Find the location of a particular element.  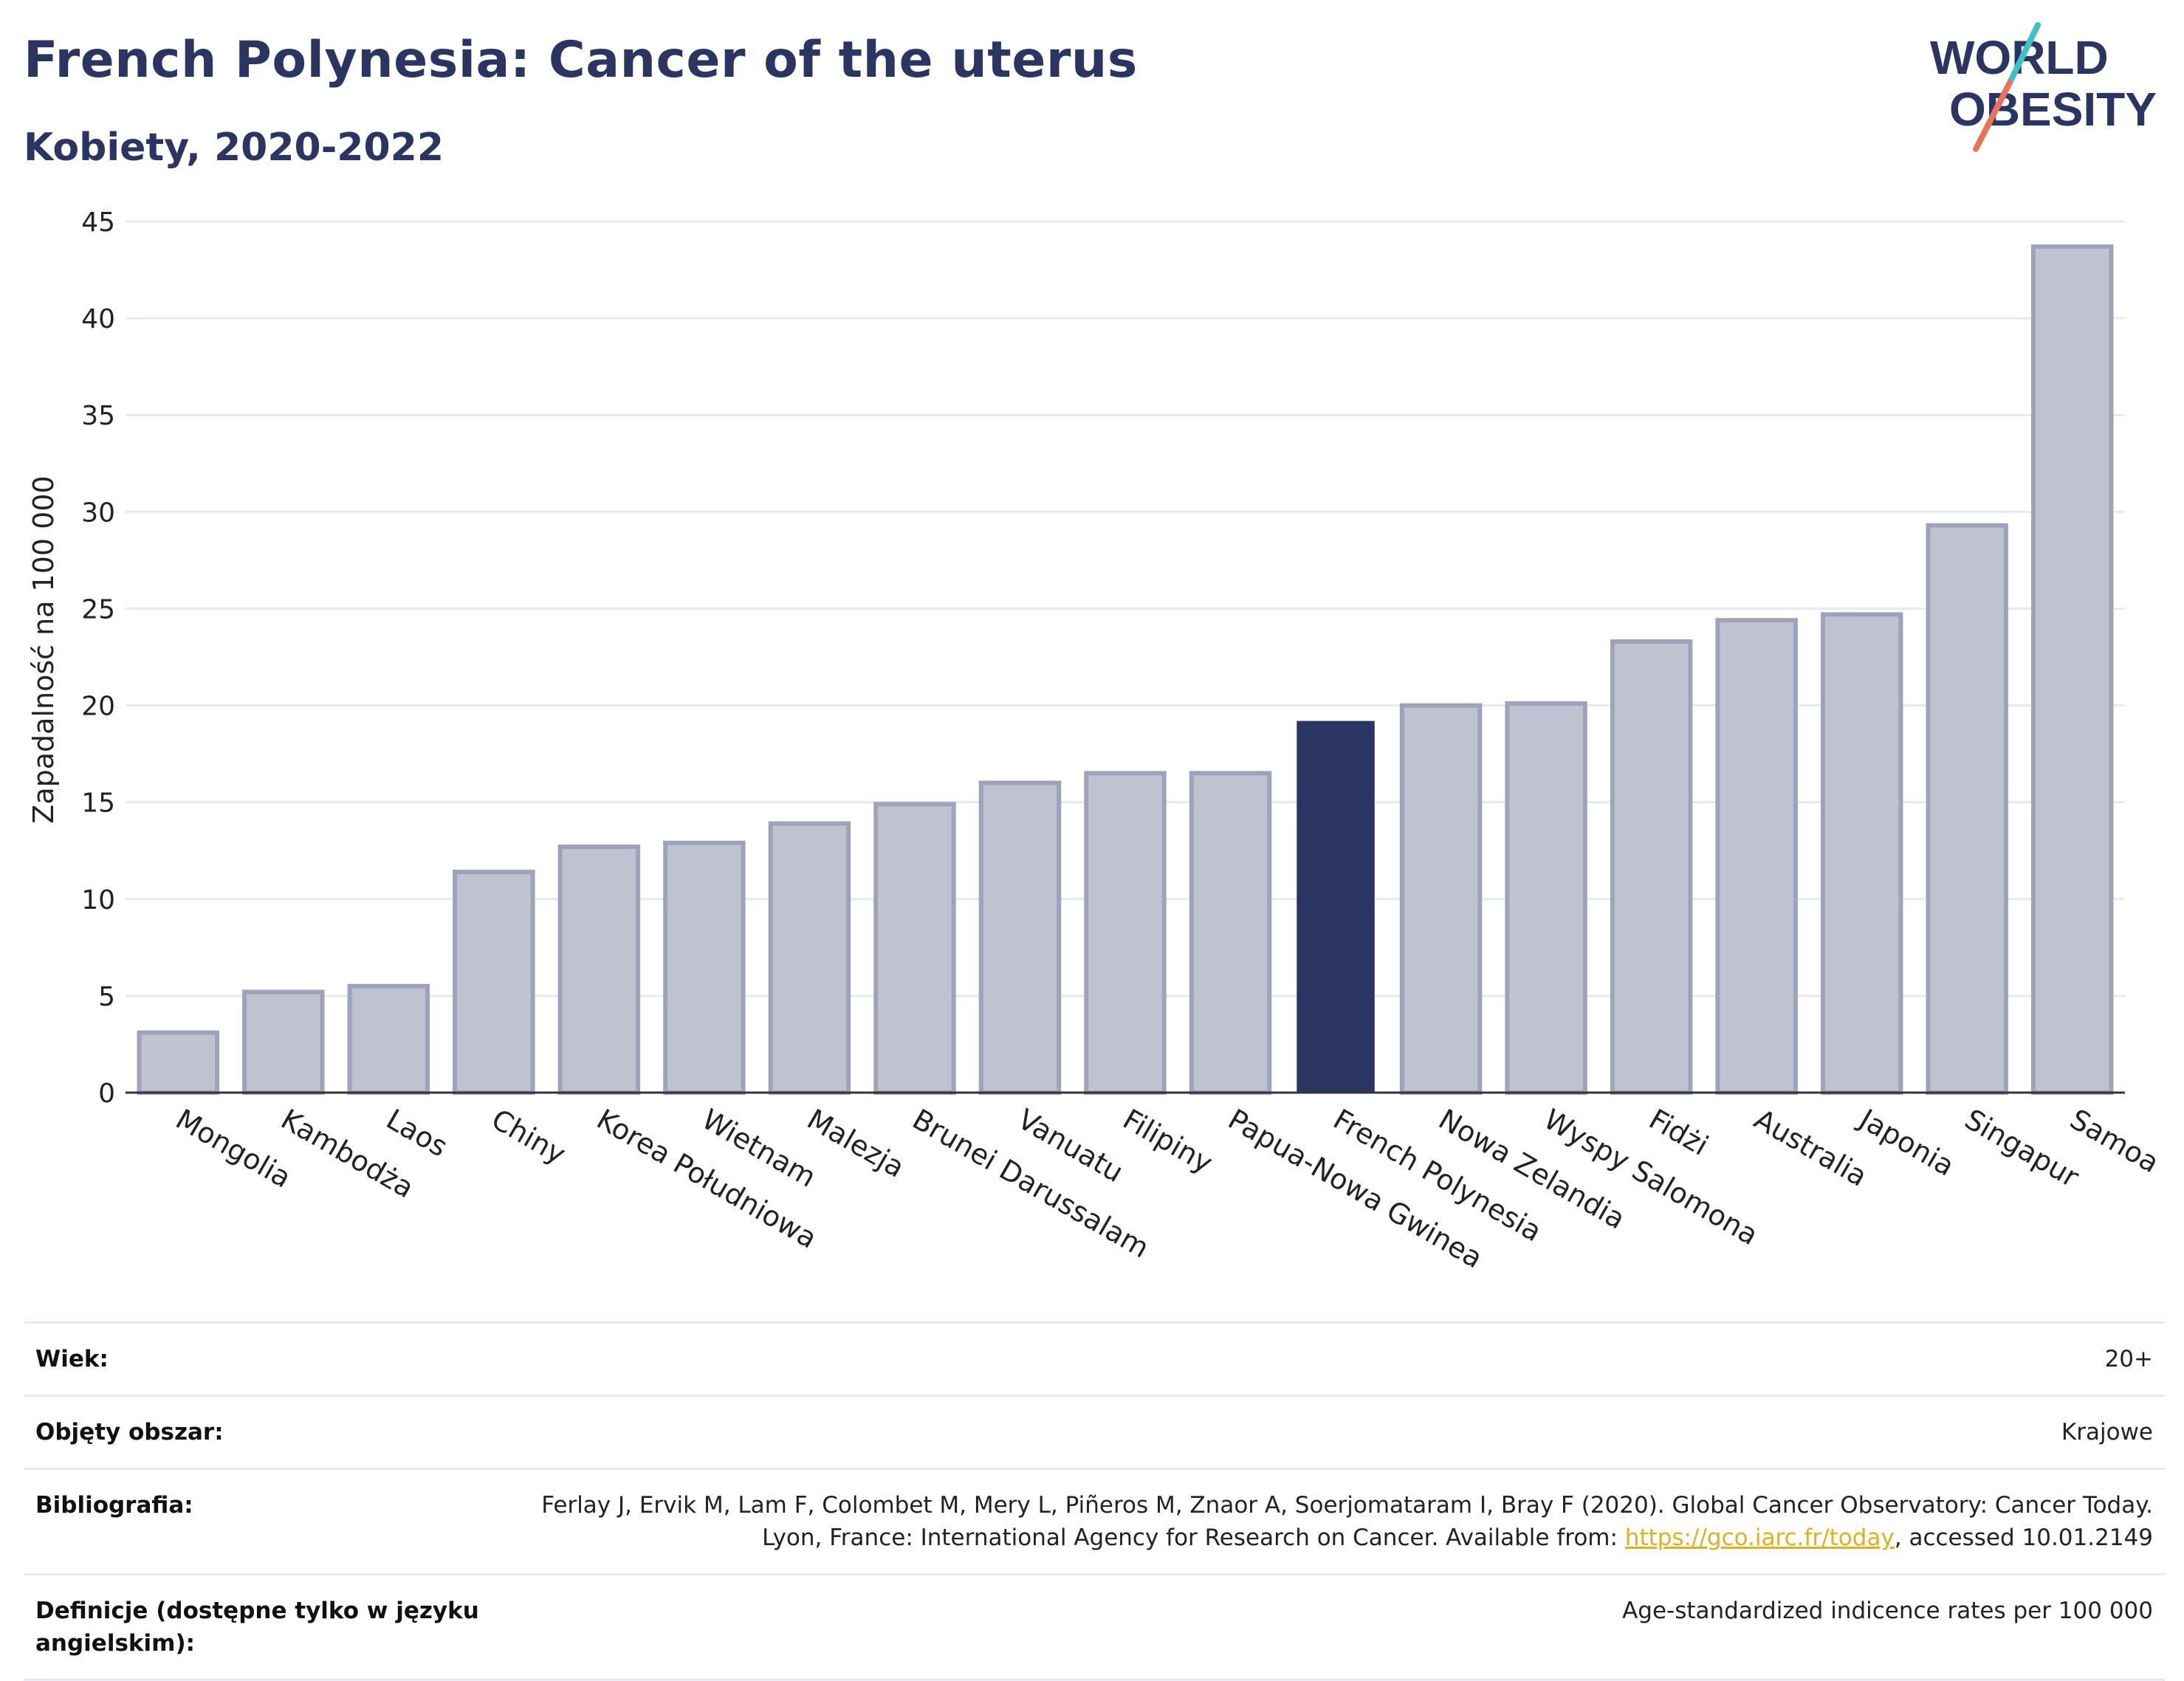

y-tick-label: 40 is located at coordinates (98, 319).